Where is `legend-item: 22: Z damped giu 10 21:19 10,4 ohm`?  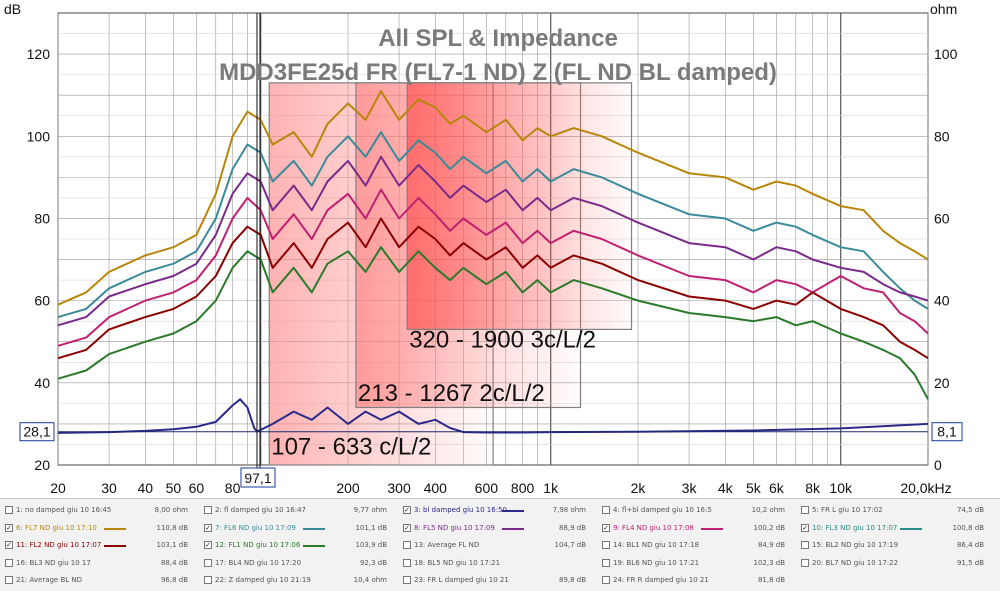 legend-item: 22: Z damped giu 10 21:19 10,4 ohm is located at coordinates (298, 580).